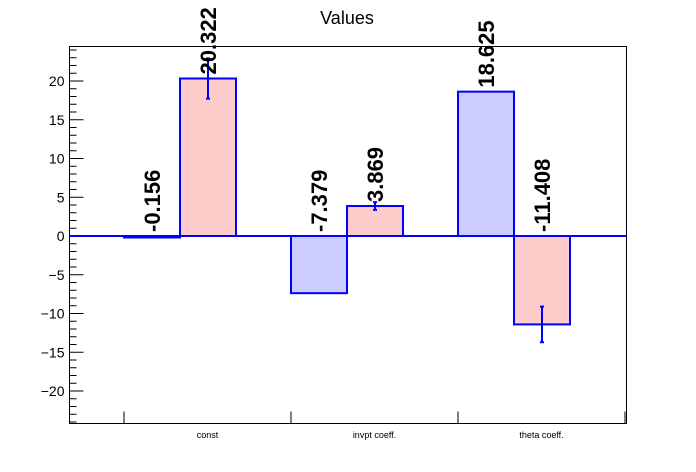  What do you see at coordinates (57, 159) in the screenshot?
I see `y-tick-label: 10` at bounding box center [57, 159].